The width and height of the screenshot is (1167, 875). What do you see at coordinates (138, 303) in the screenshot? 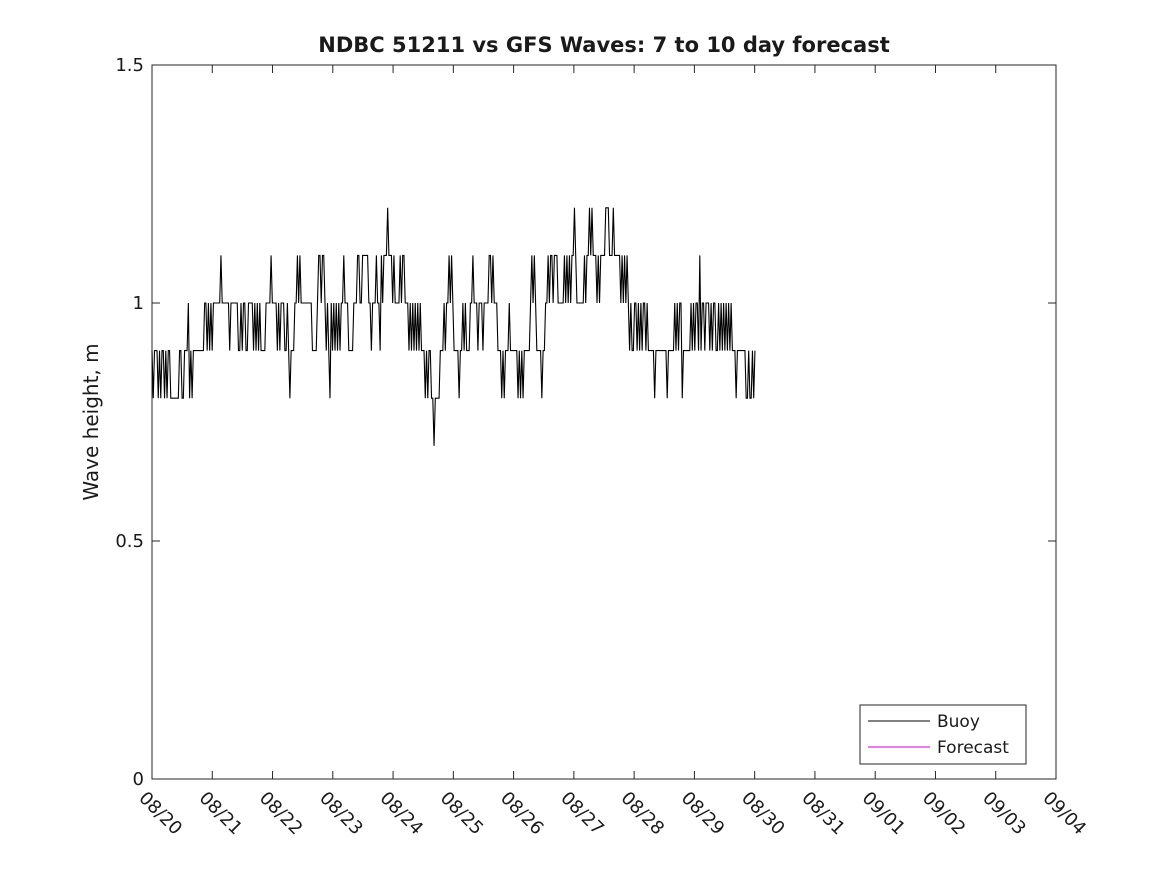
I see `y-tick-label: 1` at bounding box center [138, 303].